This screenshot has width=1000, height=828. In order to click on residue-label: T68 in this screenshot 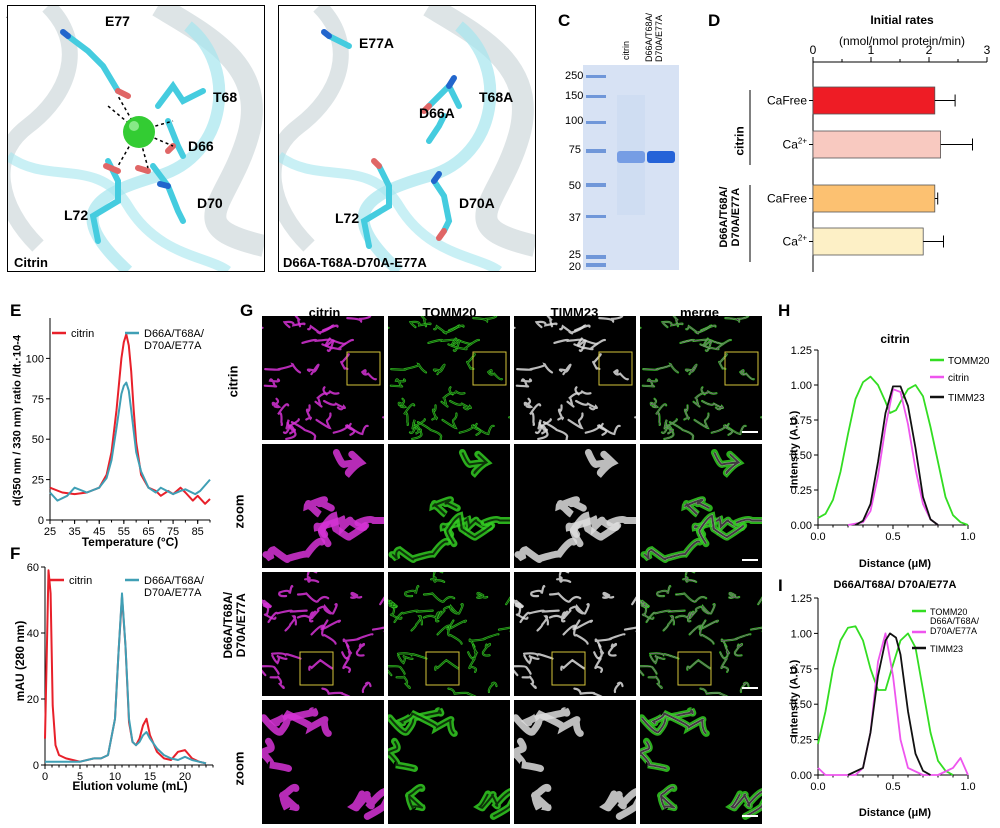, I will do `click(225, 97)`.